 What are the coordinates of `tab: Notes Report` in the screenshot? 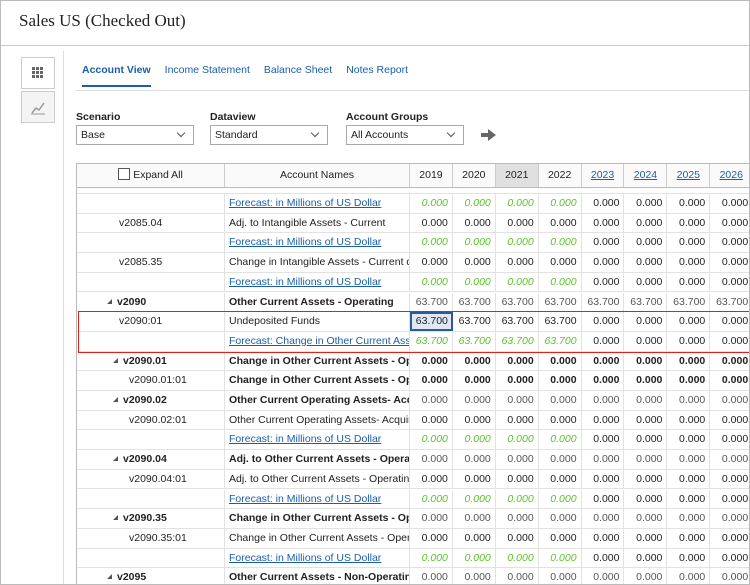 It's located at (377, 70).